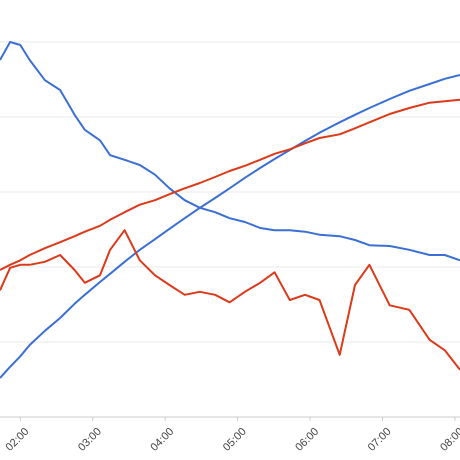  I want to click on x-tick-label: 02:00, so click(18, 440).